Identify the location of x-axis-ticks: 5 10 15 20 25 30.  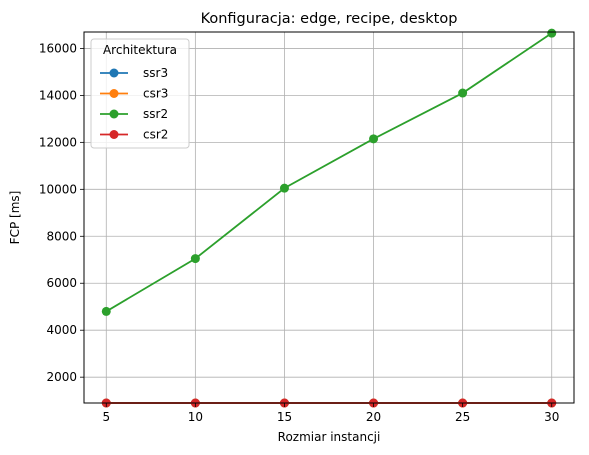
(330, 413).